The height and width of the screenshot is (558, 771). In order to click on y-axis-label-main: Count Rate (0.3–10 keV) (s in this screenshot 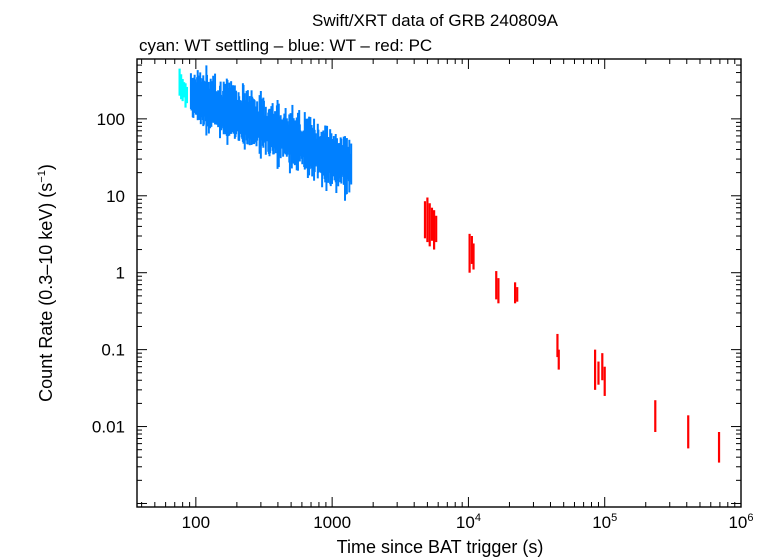, I will do `click(46, 292)`.